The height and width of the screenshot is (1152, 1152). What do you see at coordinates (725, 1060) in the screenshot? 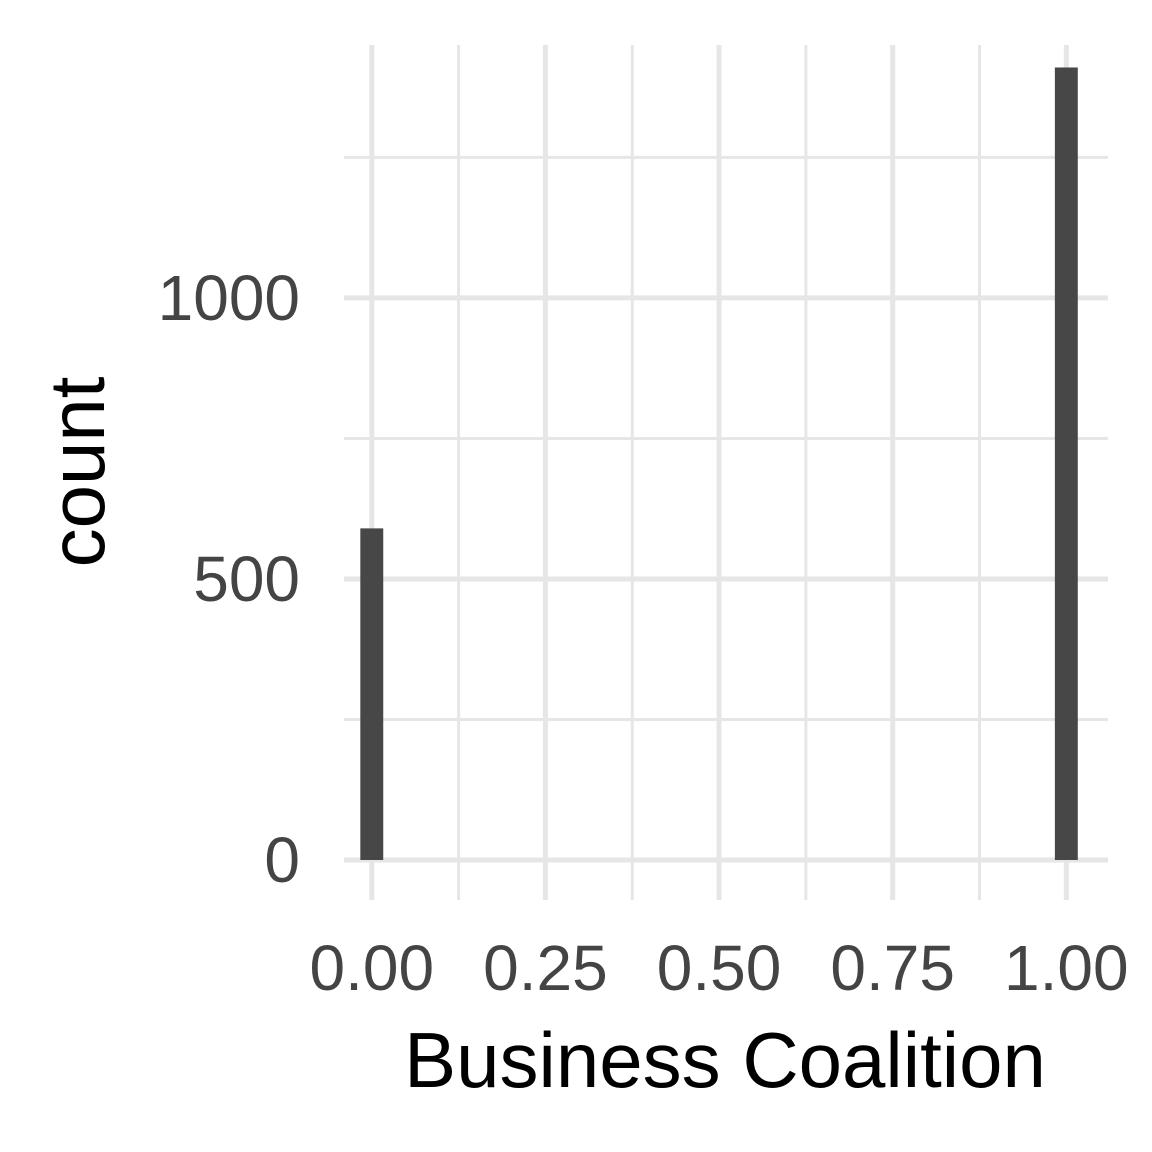
I see `x-axis-title: Business Coalition` at bounding box center [725, 1060].